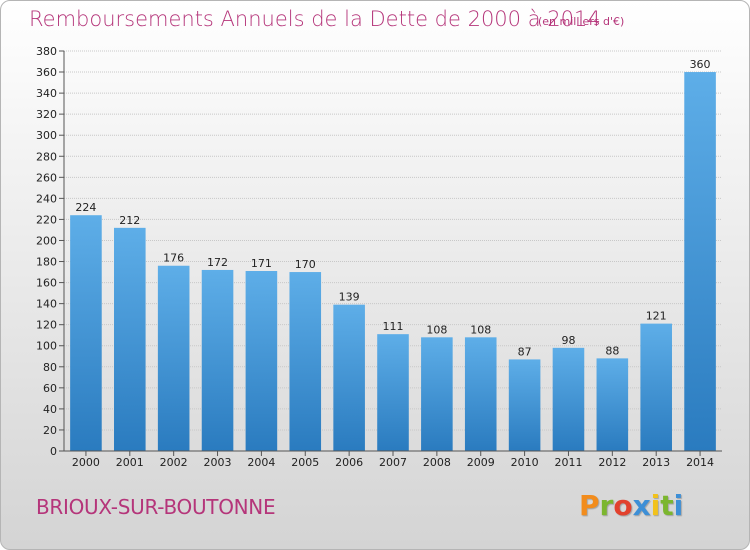  Describe the element at coordinates (174, 462) in the screenshot. I see `x-tick-label-2002: 2002` at that location.